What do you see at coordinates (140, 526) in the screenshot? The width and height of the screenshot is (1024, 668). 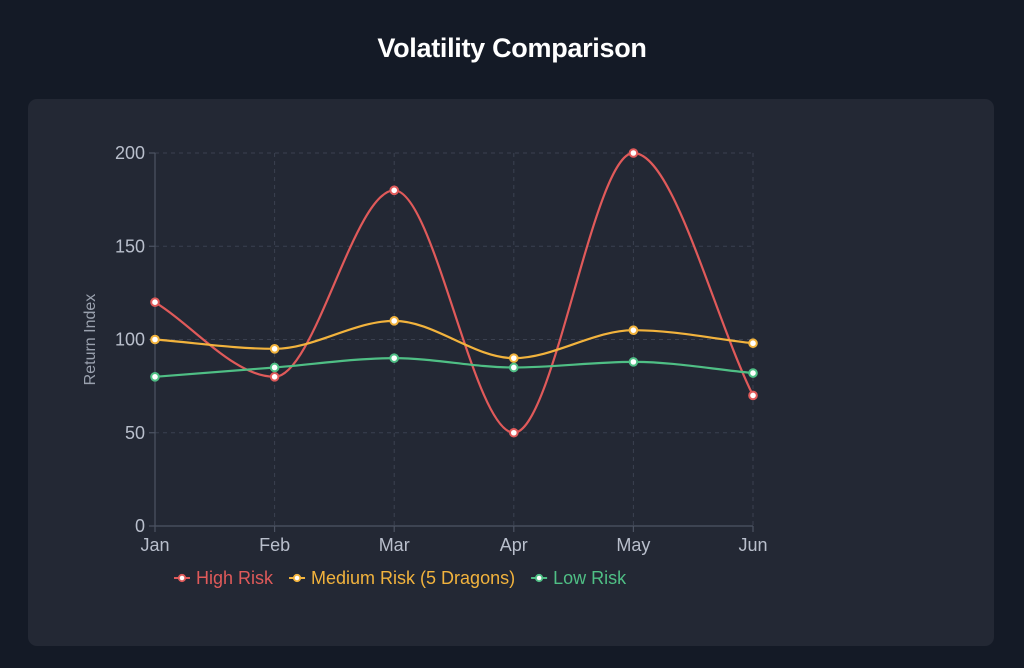 I see `y-tick-label: 0` at bounding box center [140, 526].